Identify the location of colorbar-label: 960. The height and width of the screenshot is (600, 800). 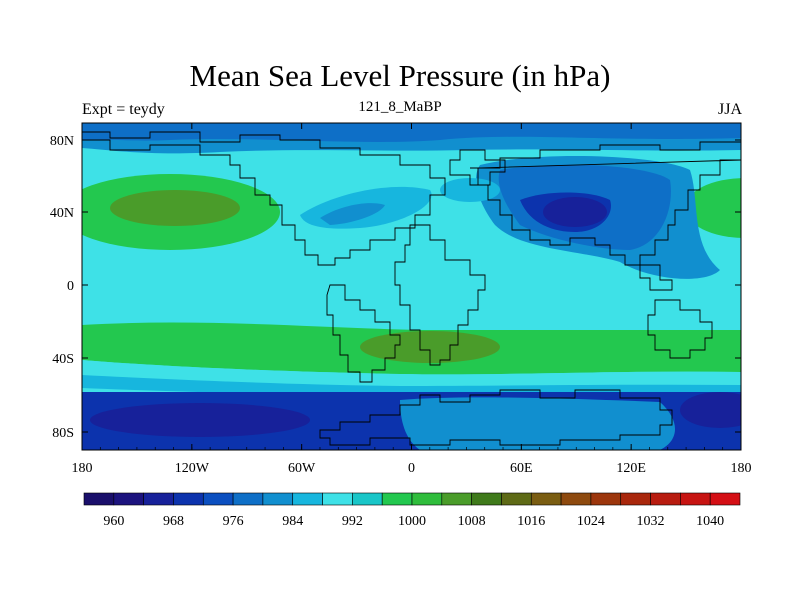
(113, 521).